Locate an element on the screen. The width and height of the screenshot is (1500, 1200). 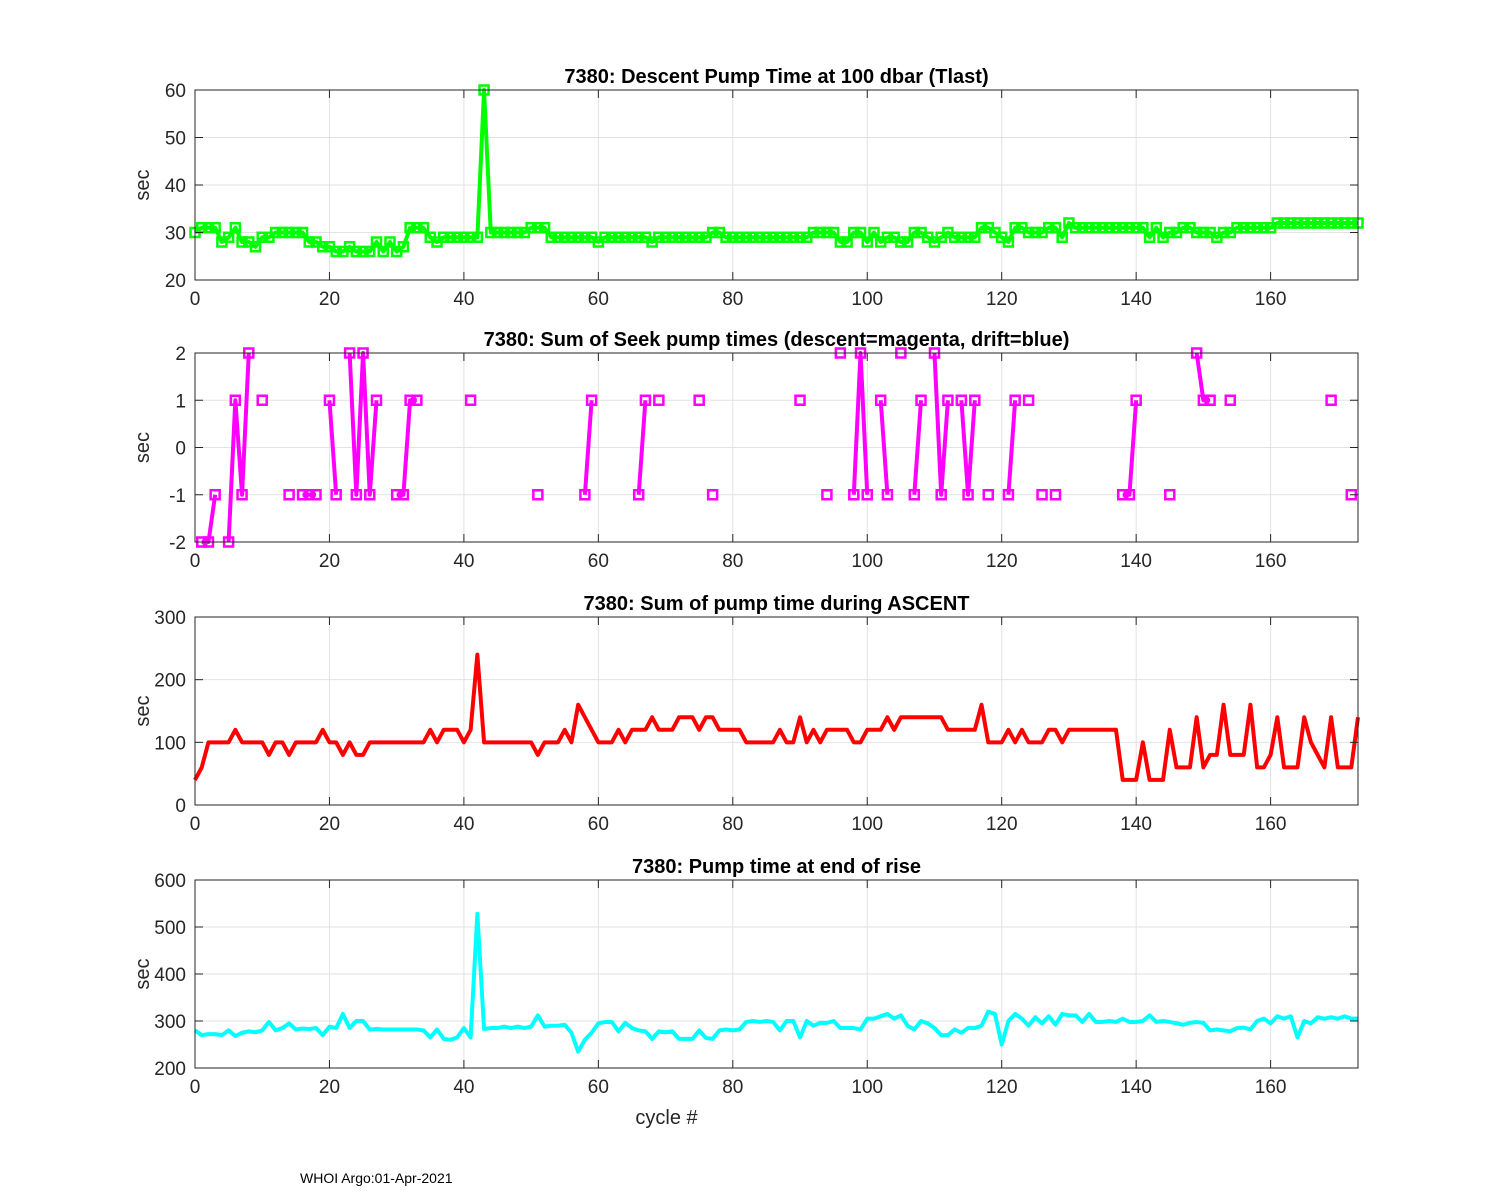
x-axis-label: cycle # is located at coordinates (666, 1118).